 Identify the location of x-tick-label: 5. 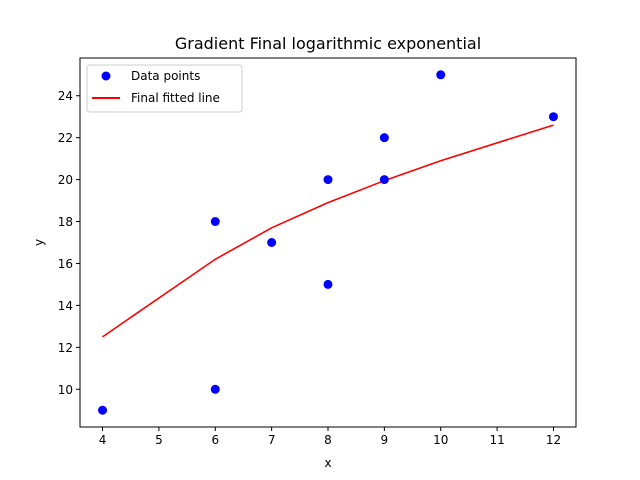
(159, 440).